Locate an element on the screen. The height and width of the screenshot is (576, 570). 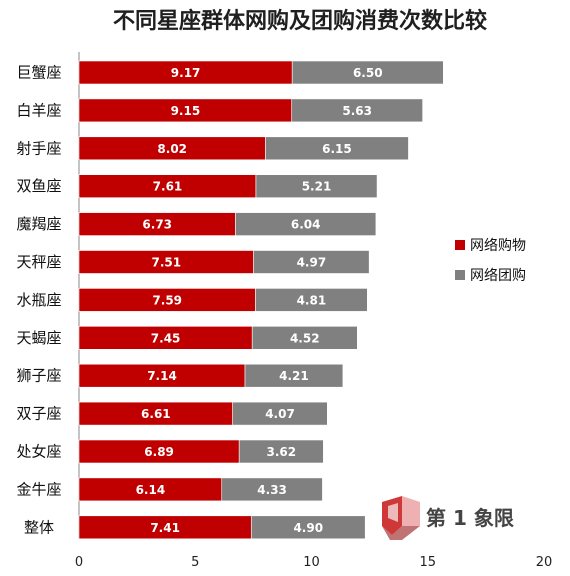
data-label: 4.07 is located at coordinates (280, 414).